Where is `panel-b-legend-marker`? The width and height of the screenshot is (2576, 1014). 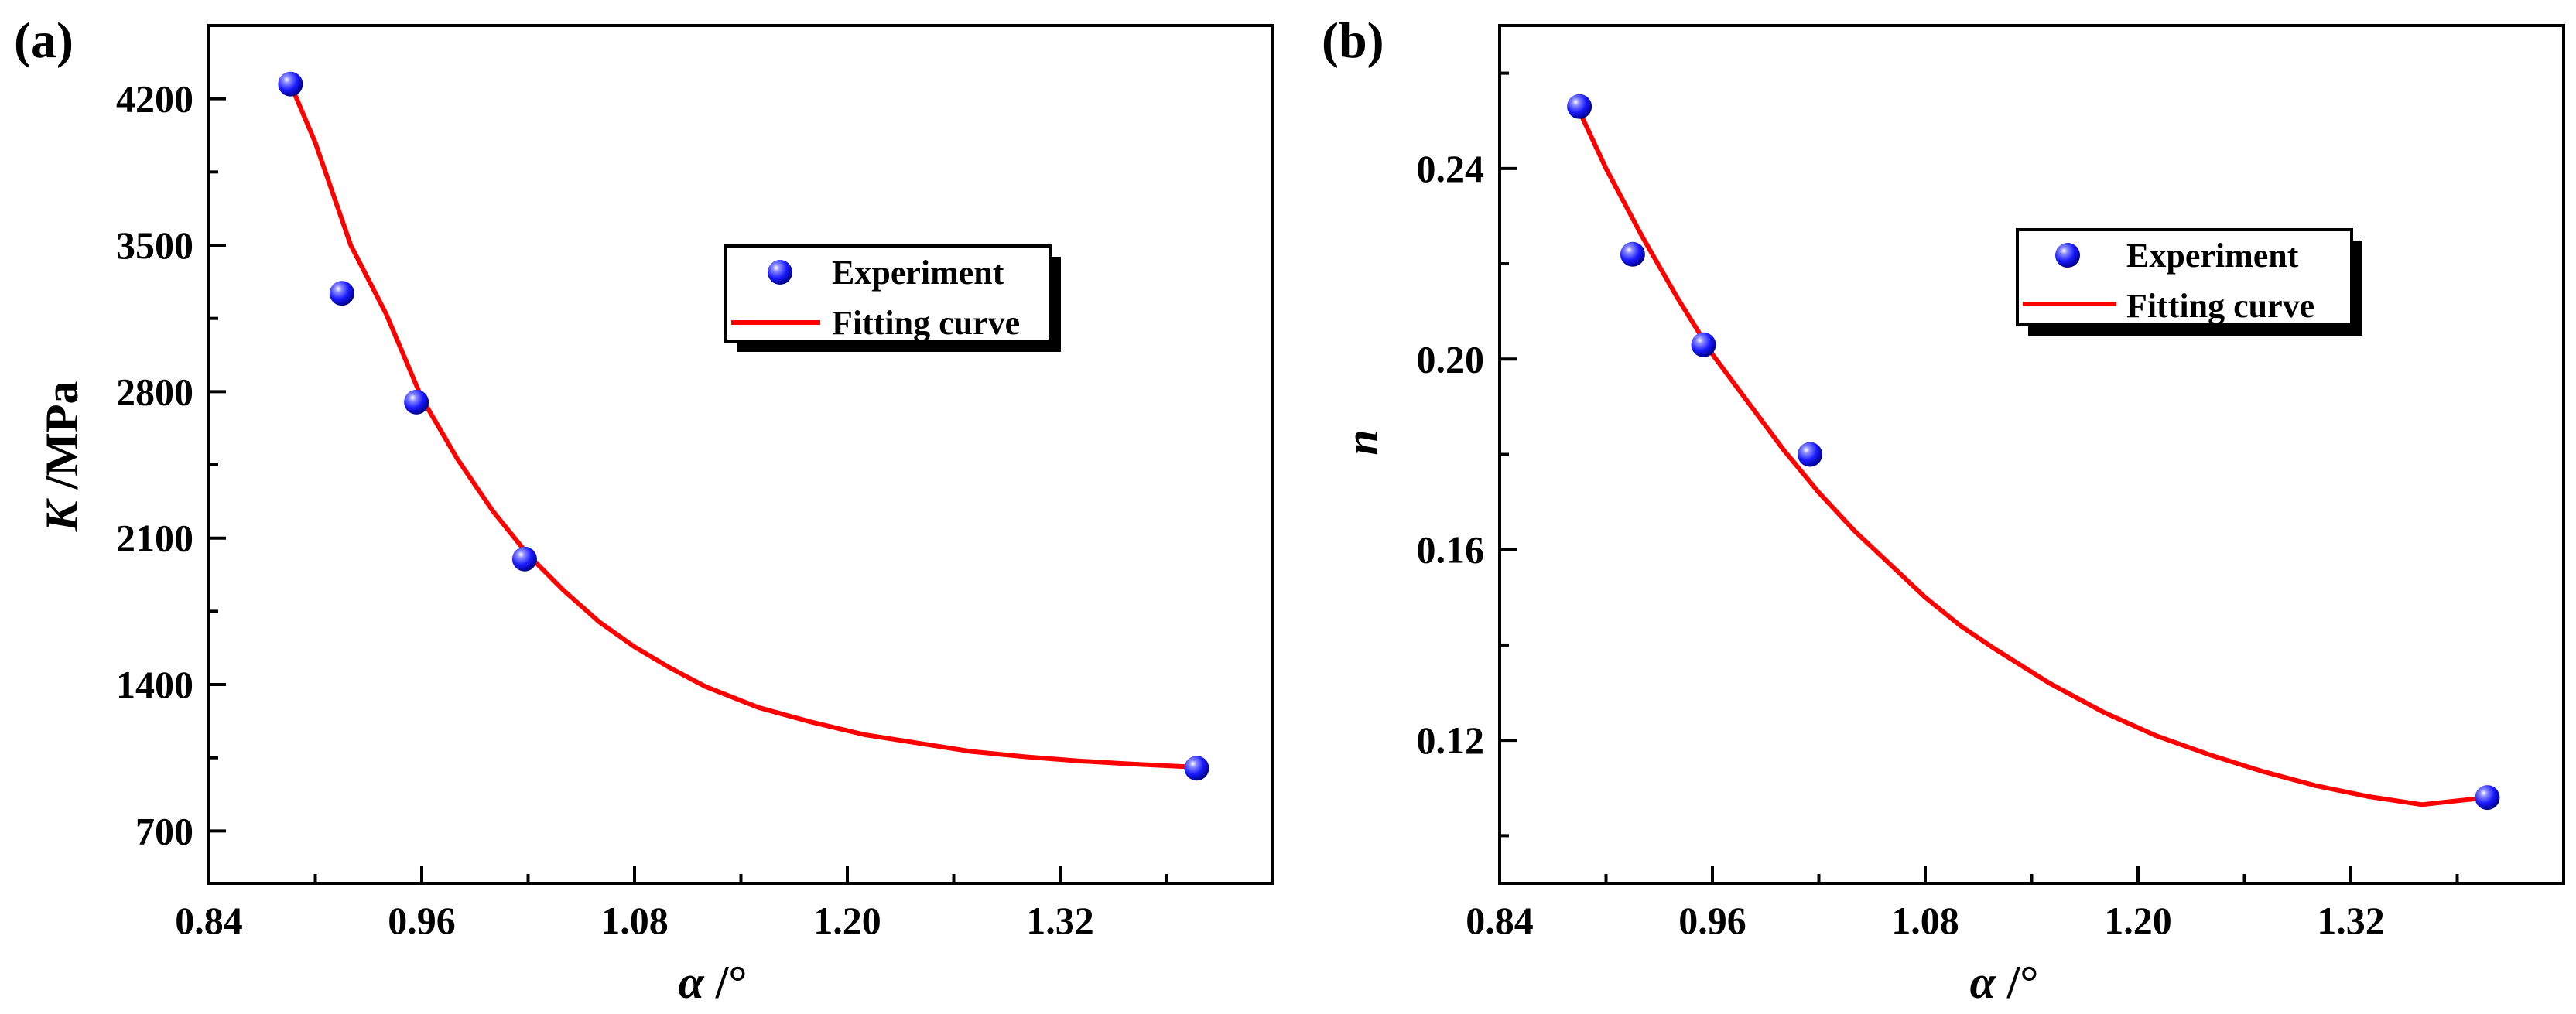
panel-b-legend-marker is located at coordinates (2067, 255).